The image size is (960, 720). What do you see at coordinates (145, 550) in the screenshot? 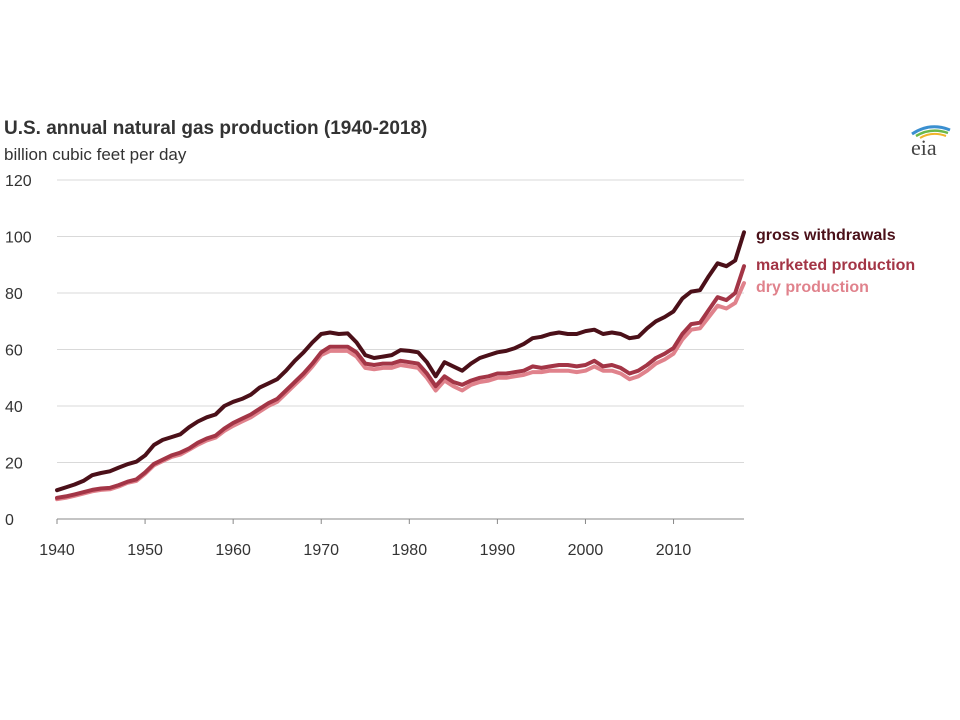
I see `x-tick-label-1950: 1950` at bounding box center [145, 550].